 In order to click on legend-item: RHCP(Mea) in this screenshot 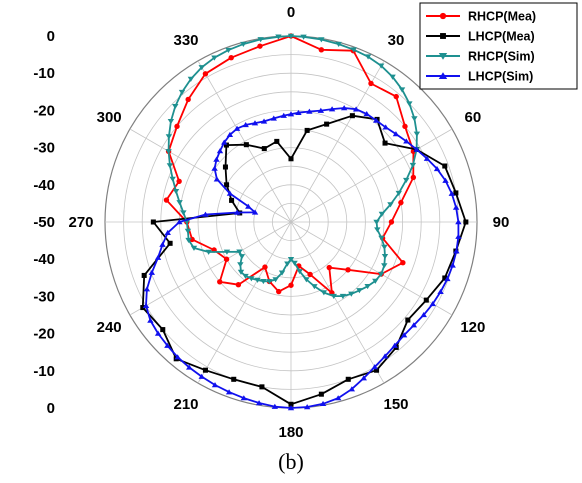, I will do `click(481, 17)`.